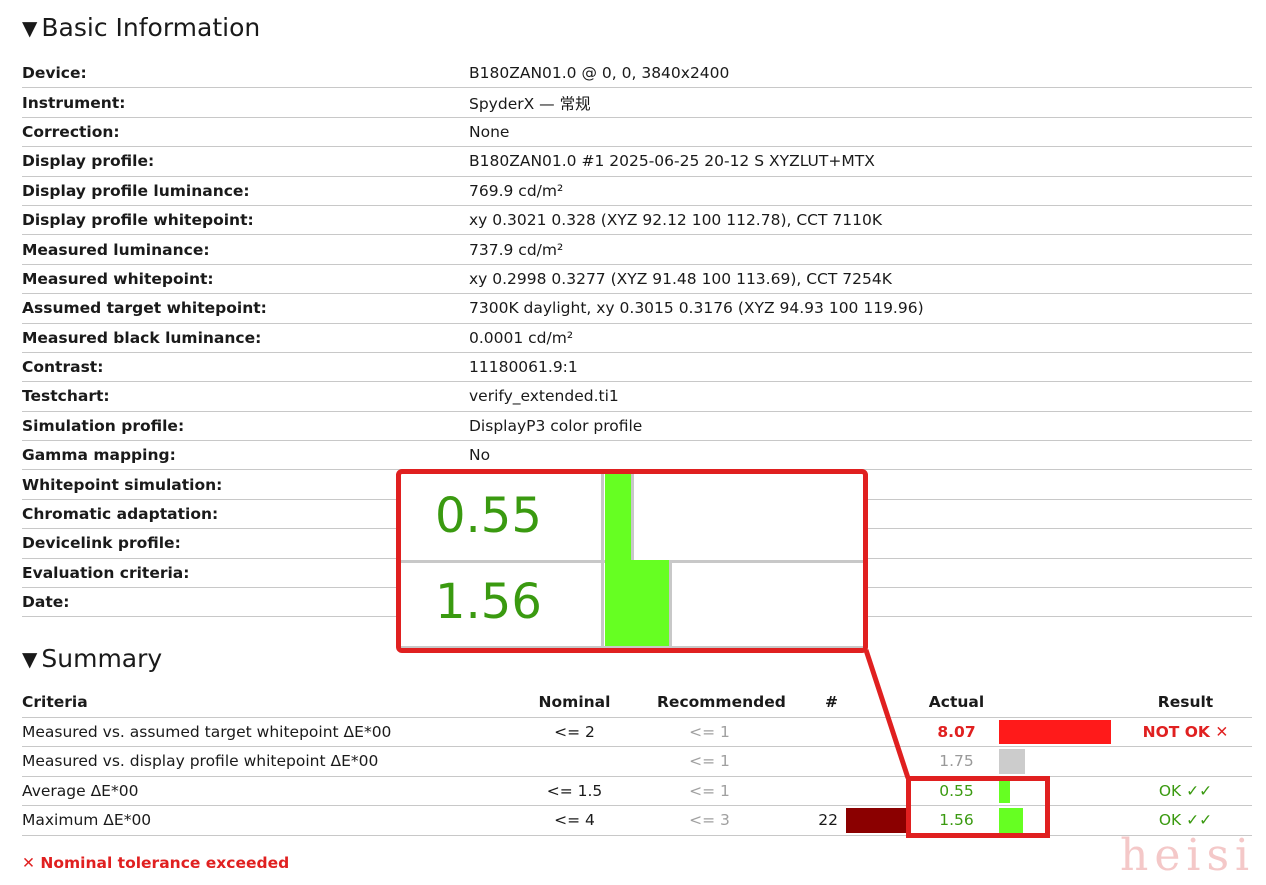 The height and width of the screenshot is (885, 1266). I want to click on nominal-cell: <= 4, so click(574, 820).